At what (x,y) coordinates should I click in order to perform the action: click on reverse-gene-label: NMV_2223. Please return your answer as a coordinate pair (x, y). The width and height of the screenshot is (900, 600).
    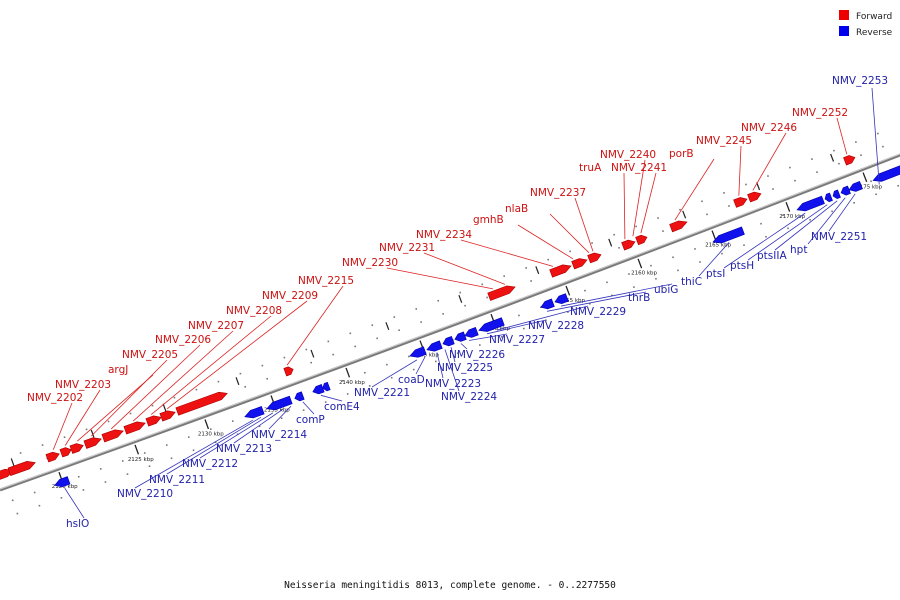
    Looking at the image, I should click on (453, 384).